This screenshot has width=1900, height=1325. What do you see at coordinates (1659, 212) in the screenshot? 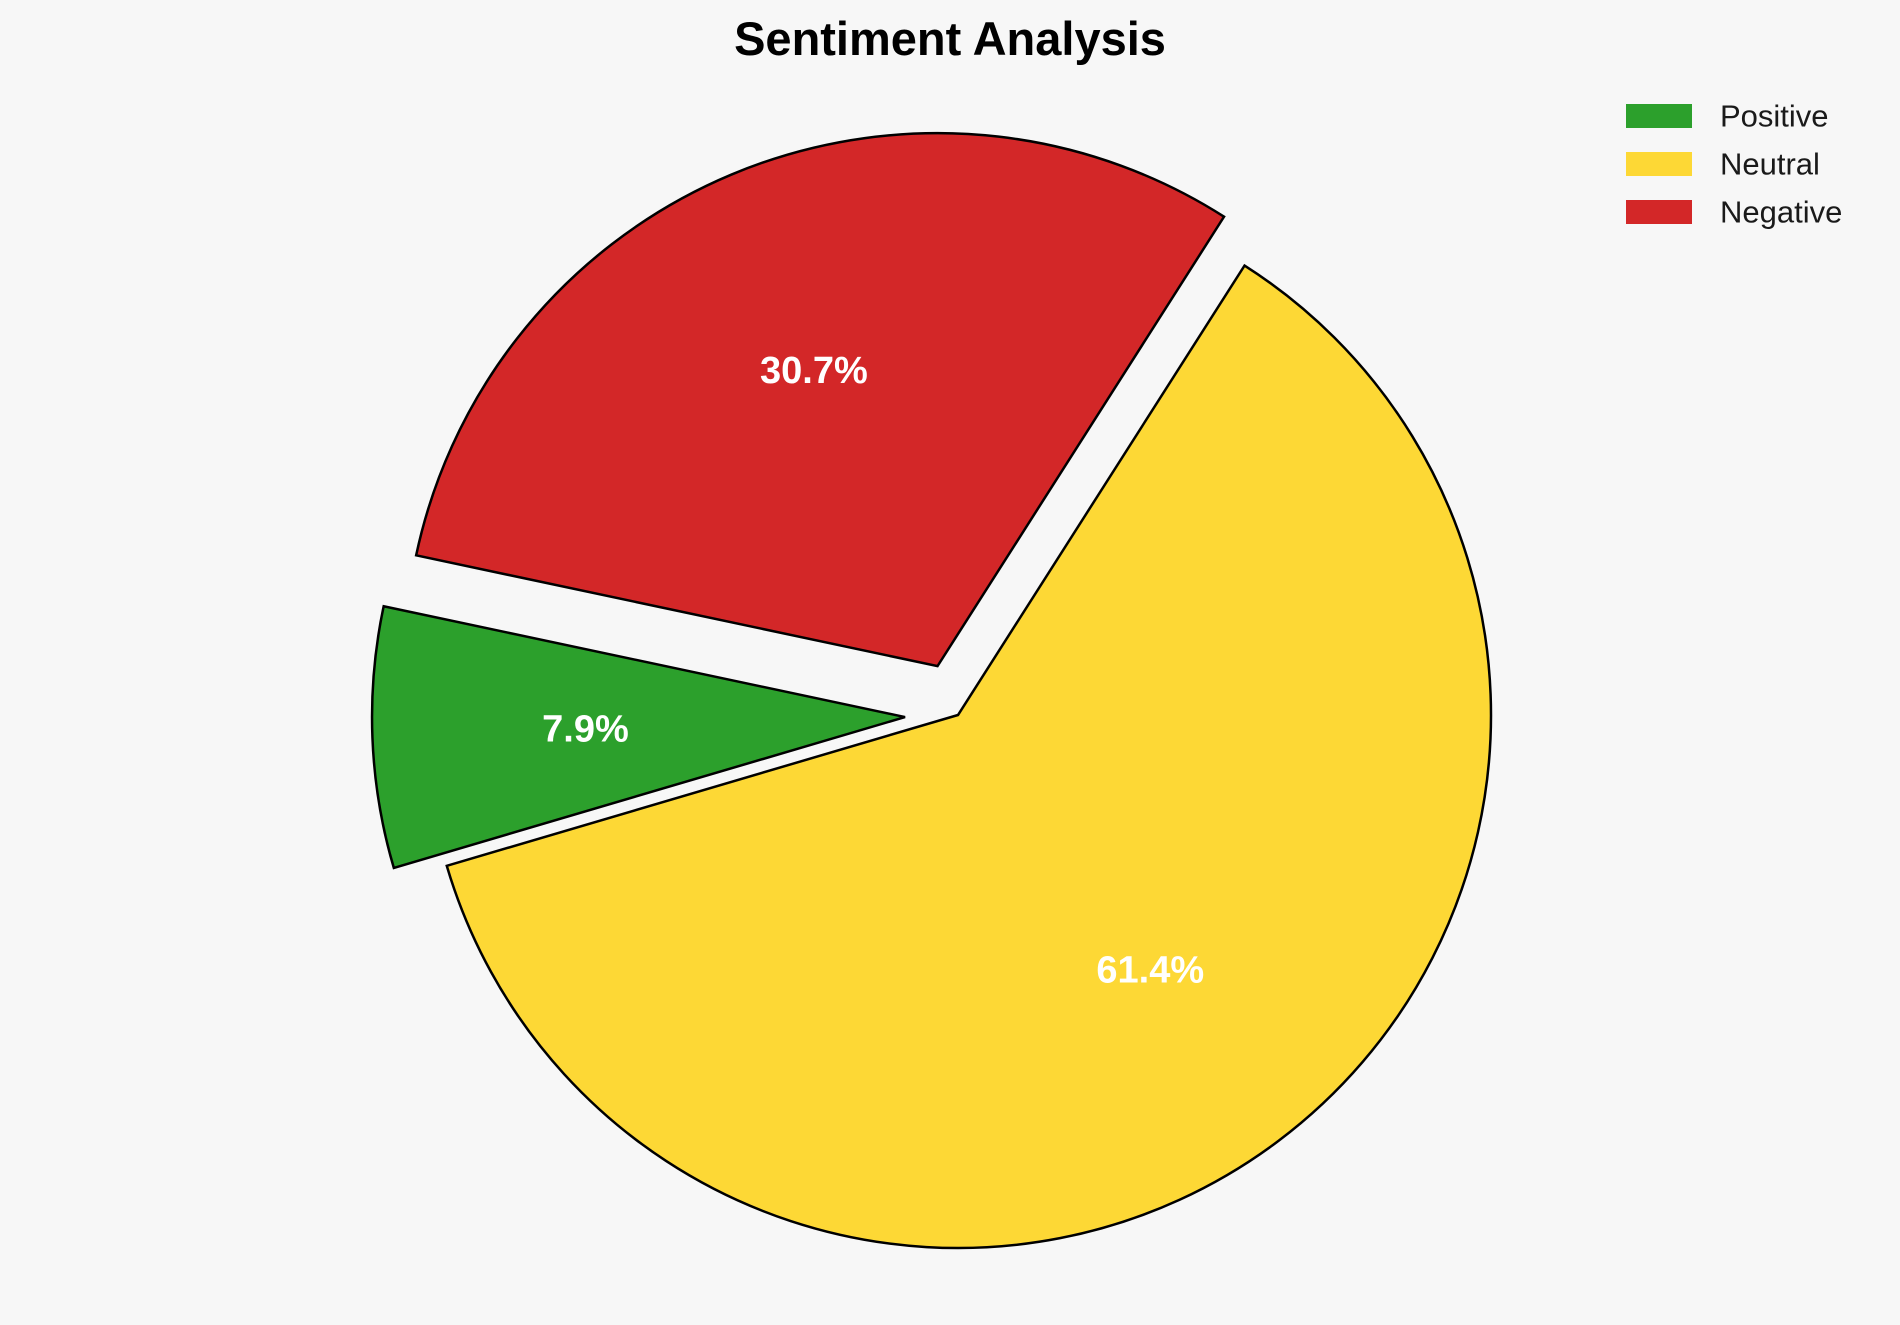
I see `legend-swatch-negative` at bounding box center [1659, 212].